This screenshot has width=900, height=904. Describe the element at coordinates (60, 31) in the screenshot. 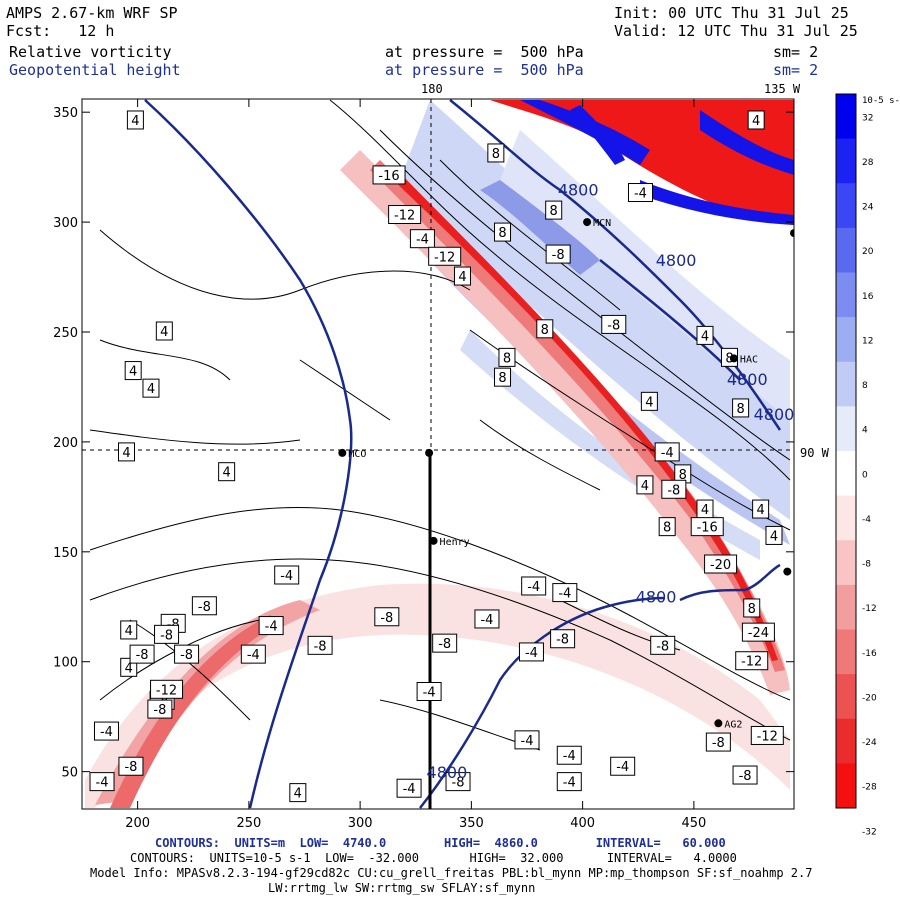

I see `forecast-hour: Fcst: 12 h` at that location.